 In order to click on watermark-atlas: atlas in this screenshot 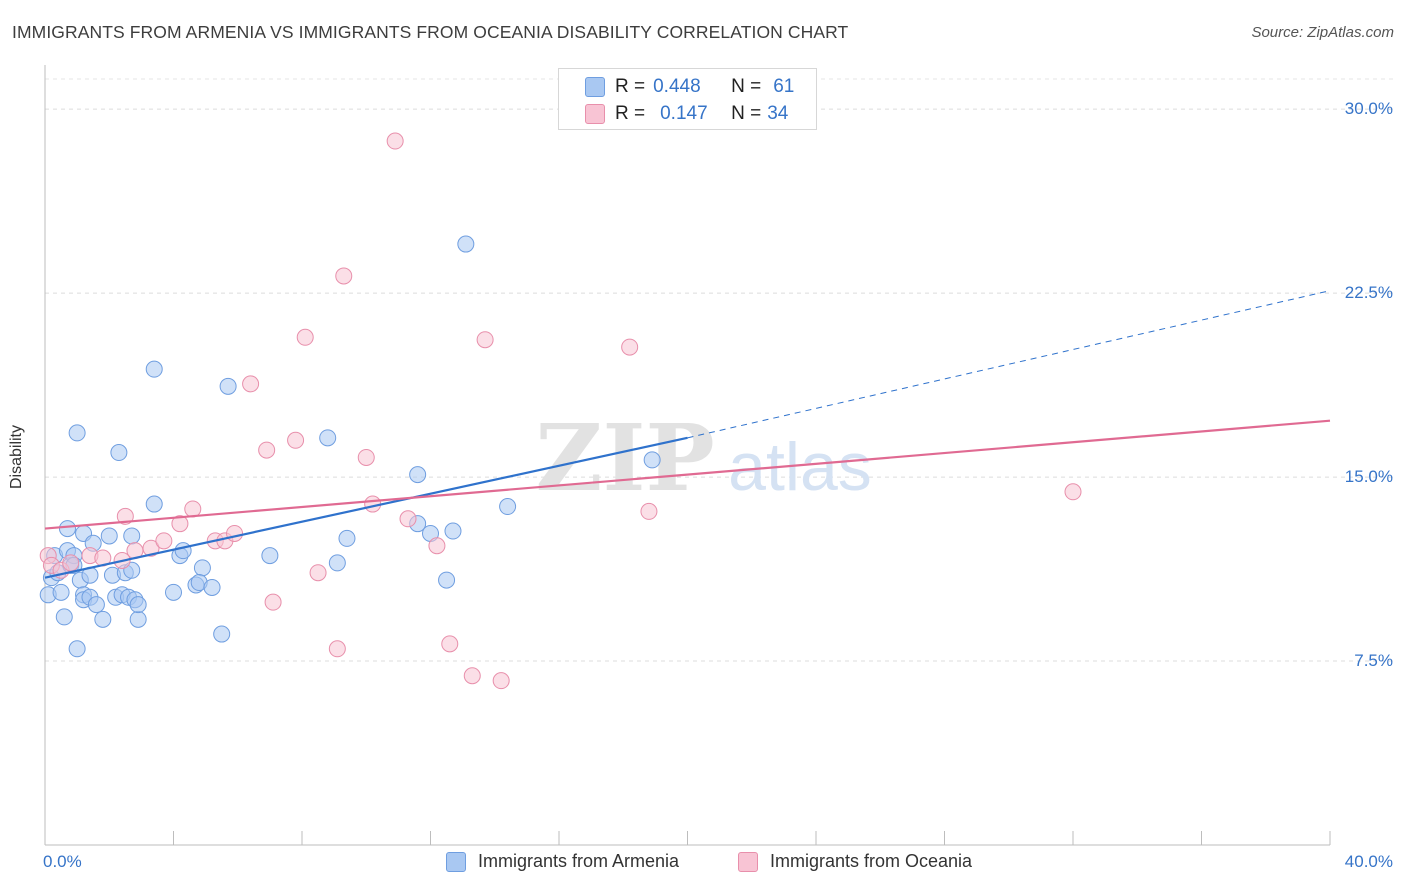, I will do `click(800, 467)`.